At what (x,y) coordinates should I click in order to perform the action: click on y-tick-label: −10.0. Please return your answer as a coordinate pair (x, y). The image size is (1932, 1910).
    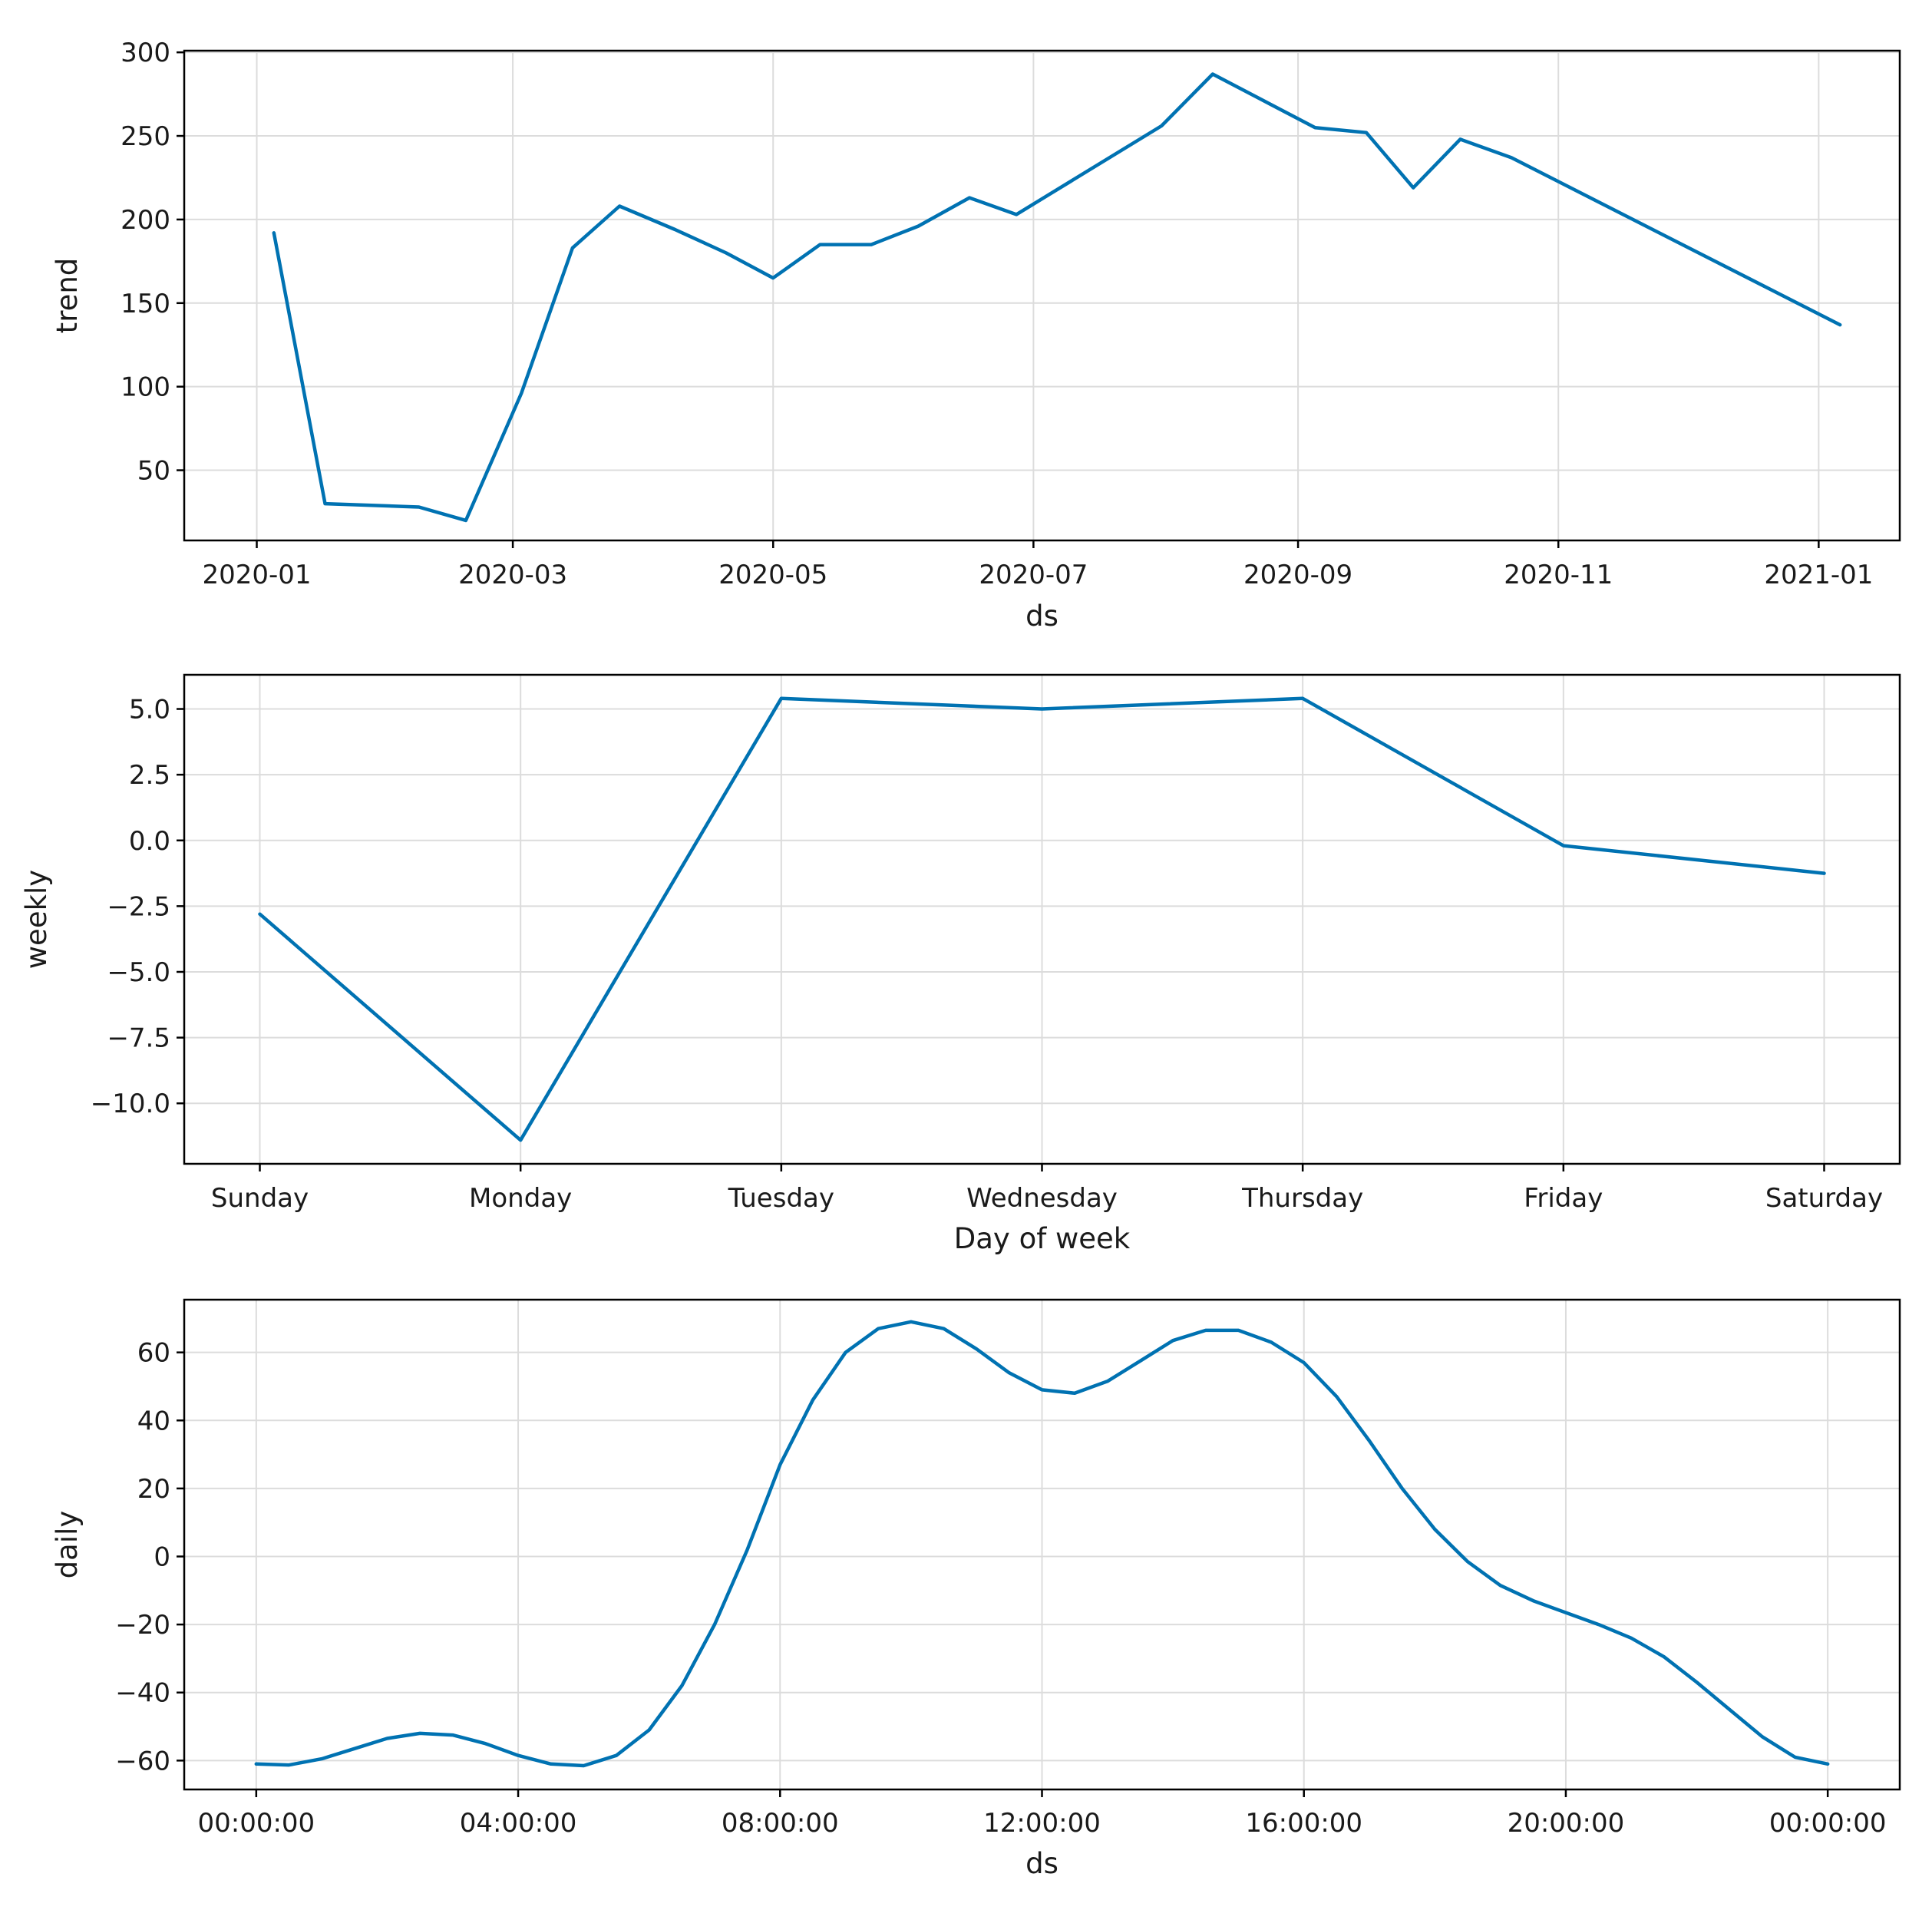
    Looking at the image, I should click on (130, 1104).